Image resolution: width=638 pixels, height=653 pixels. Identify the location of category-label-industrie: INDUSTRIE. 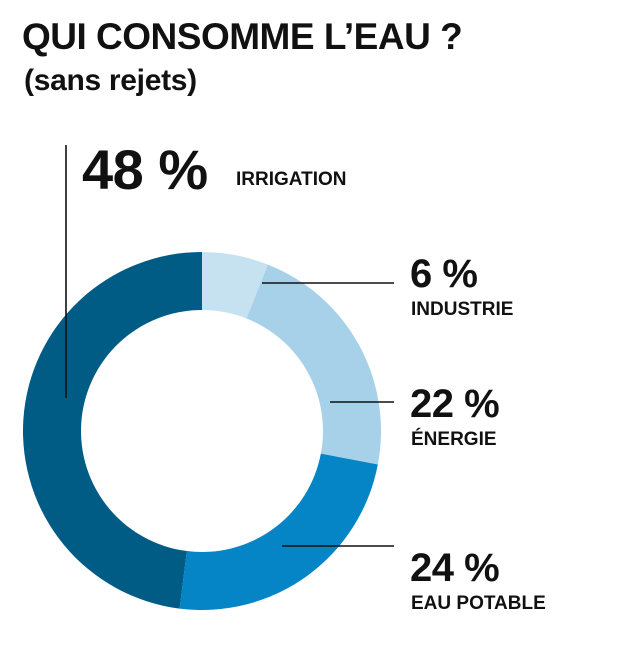
(462, 309).